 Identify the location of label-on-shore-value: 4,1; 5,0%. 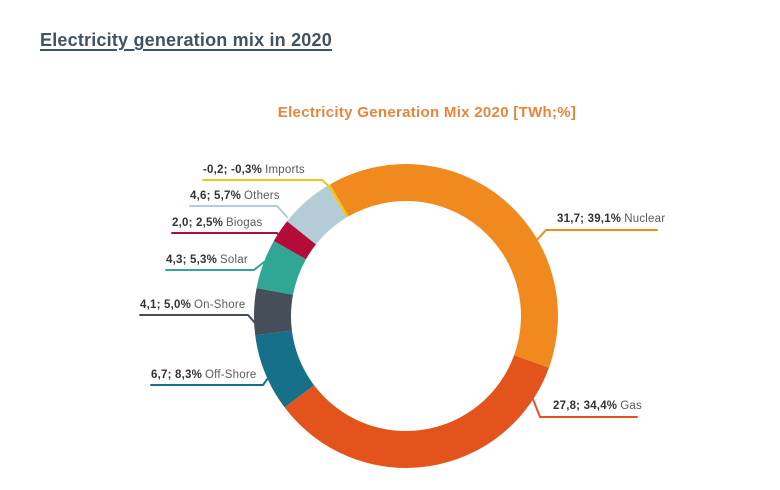
(166, 305).